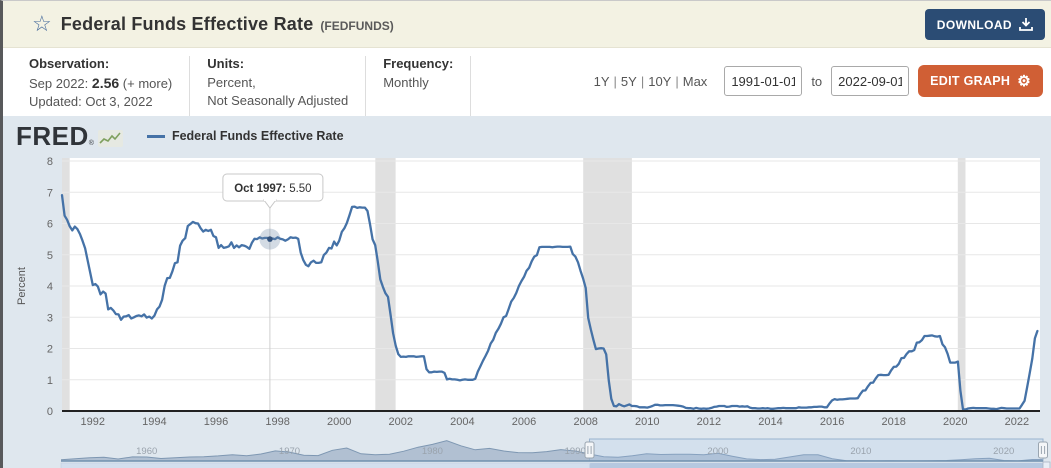  What do you see at coordinates (1046, 464) in the screenshot?
I see `scrollbar-right-button` at bounding box center [1046, 464].